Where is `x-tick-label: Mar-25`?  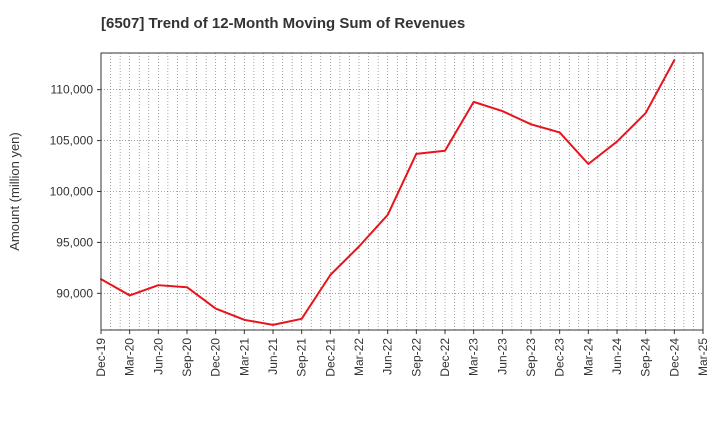 x-tick-label: Mar-25 is located at coordinates (703, 357).